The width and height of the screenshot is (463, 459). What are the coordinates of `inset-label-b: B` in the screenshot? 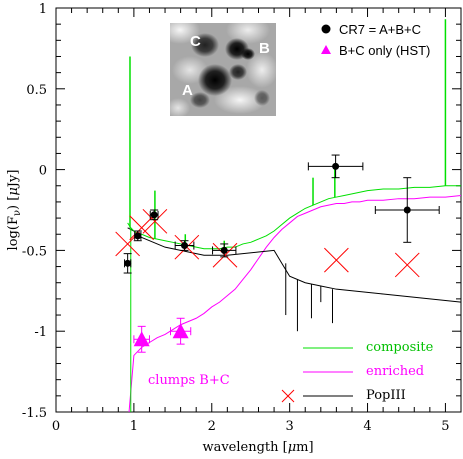 It's located at (264, 48).